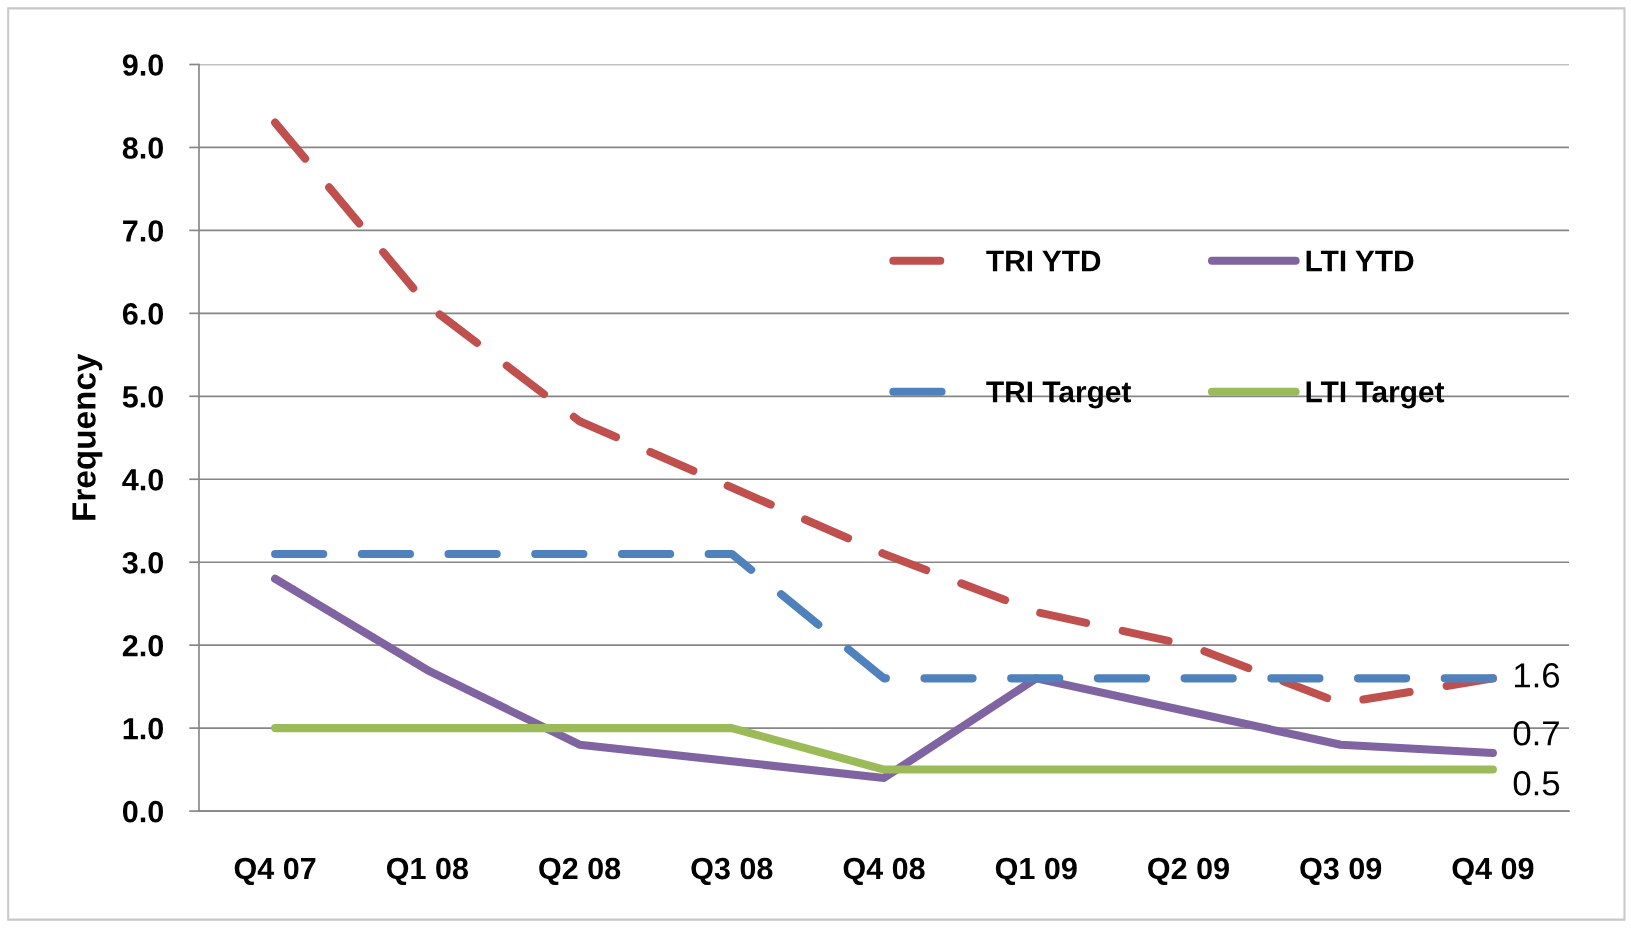 The image size is (1631, 928). What do you see at coordinates (87, 436) in the screenshot?
I see `y-axis-title: Frequency` at bounding box center [87, 436].